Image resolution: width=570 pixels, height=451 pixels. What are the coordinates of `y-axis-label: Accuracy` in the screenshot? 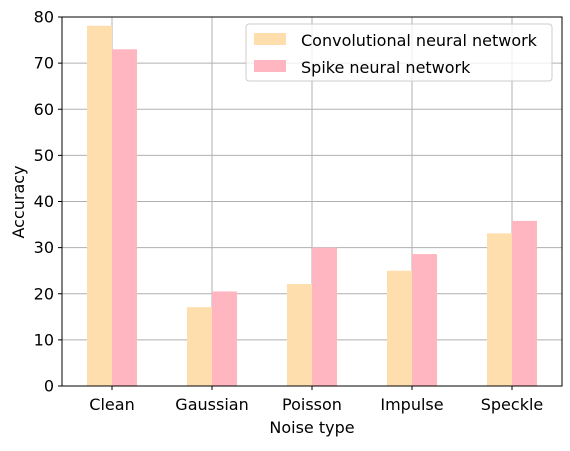 It's located at (18, 201).